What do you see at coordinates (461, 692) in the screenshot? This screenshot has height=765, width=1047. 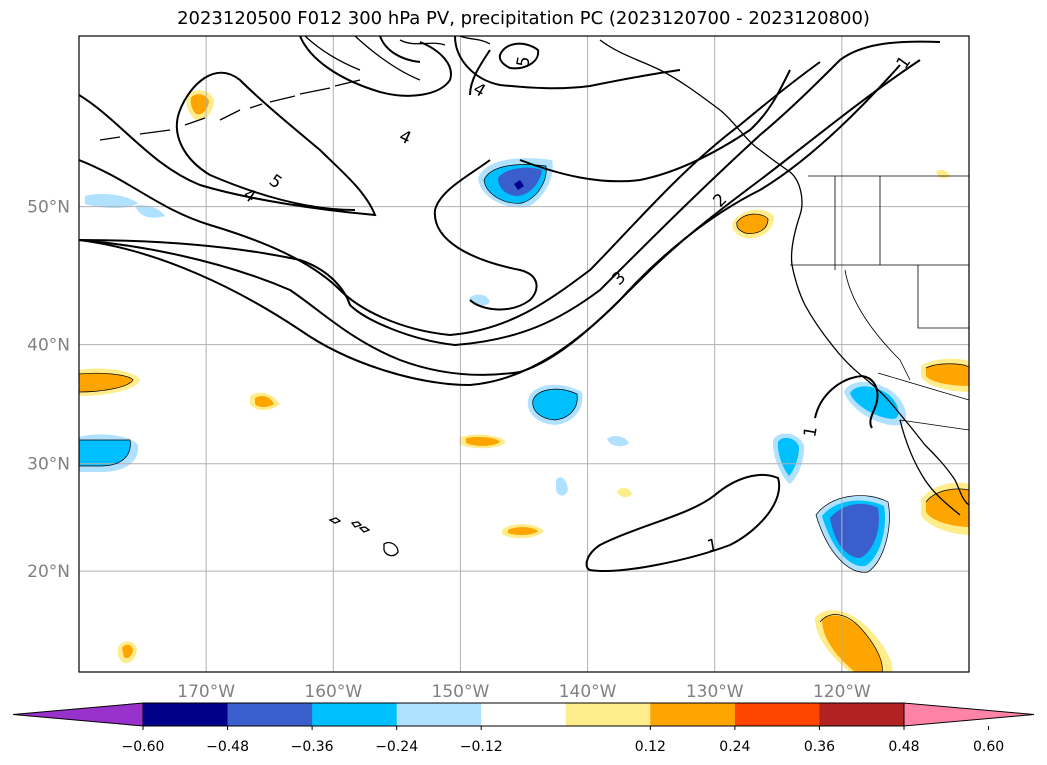 I see `lon-tick-label: 150°W` at bounding box center [461, 692].